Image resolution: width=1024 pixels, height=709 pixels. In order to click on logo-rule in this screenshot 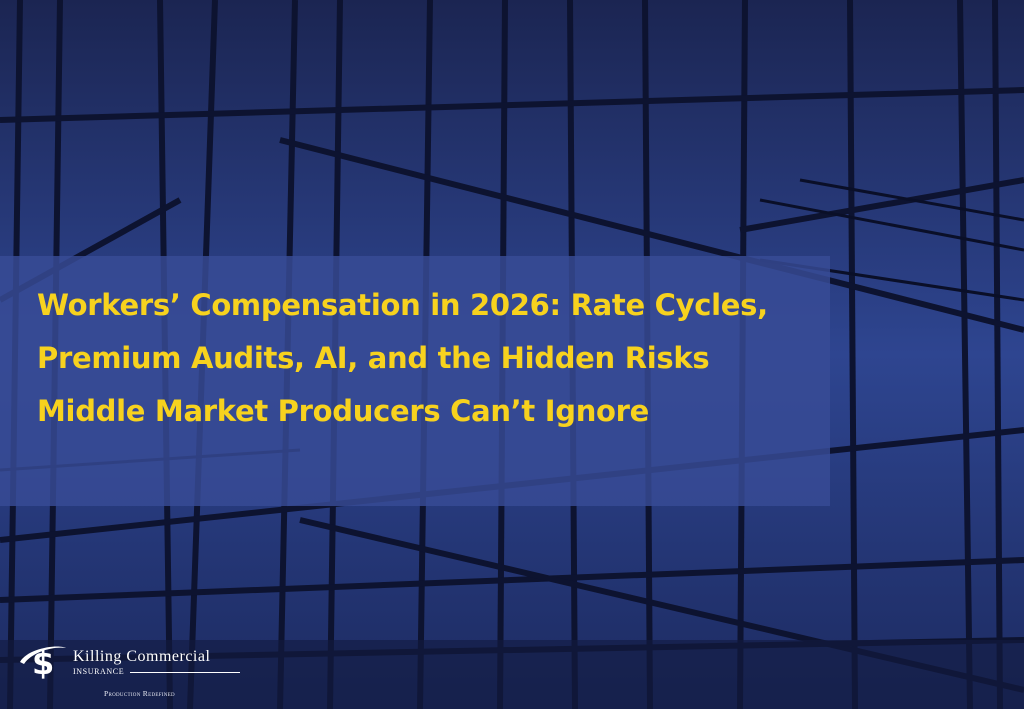, I will do `click(185, 672)`.